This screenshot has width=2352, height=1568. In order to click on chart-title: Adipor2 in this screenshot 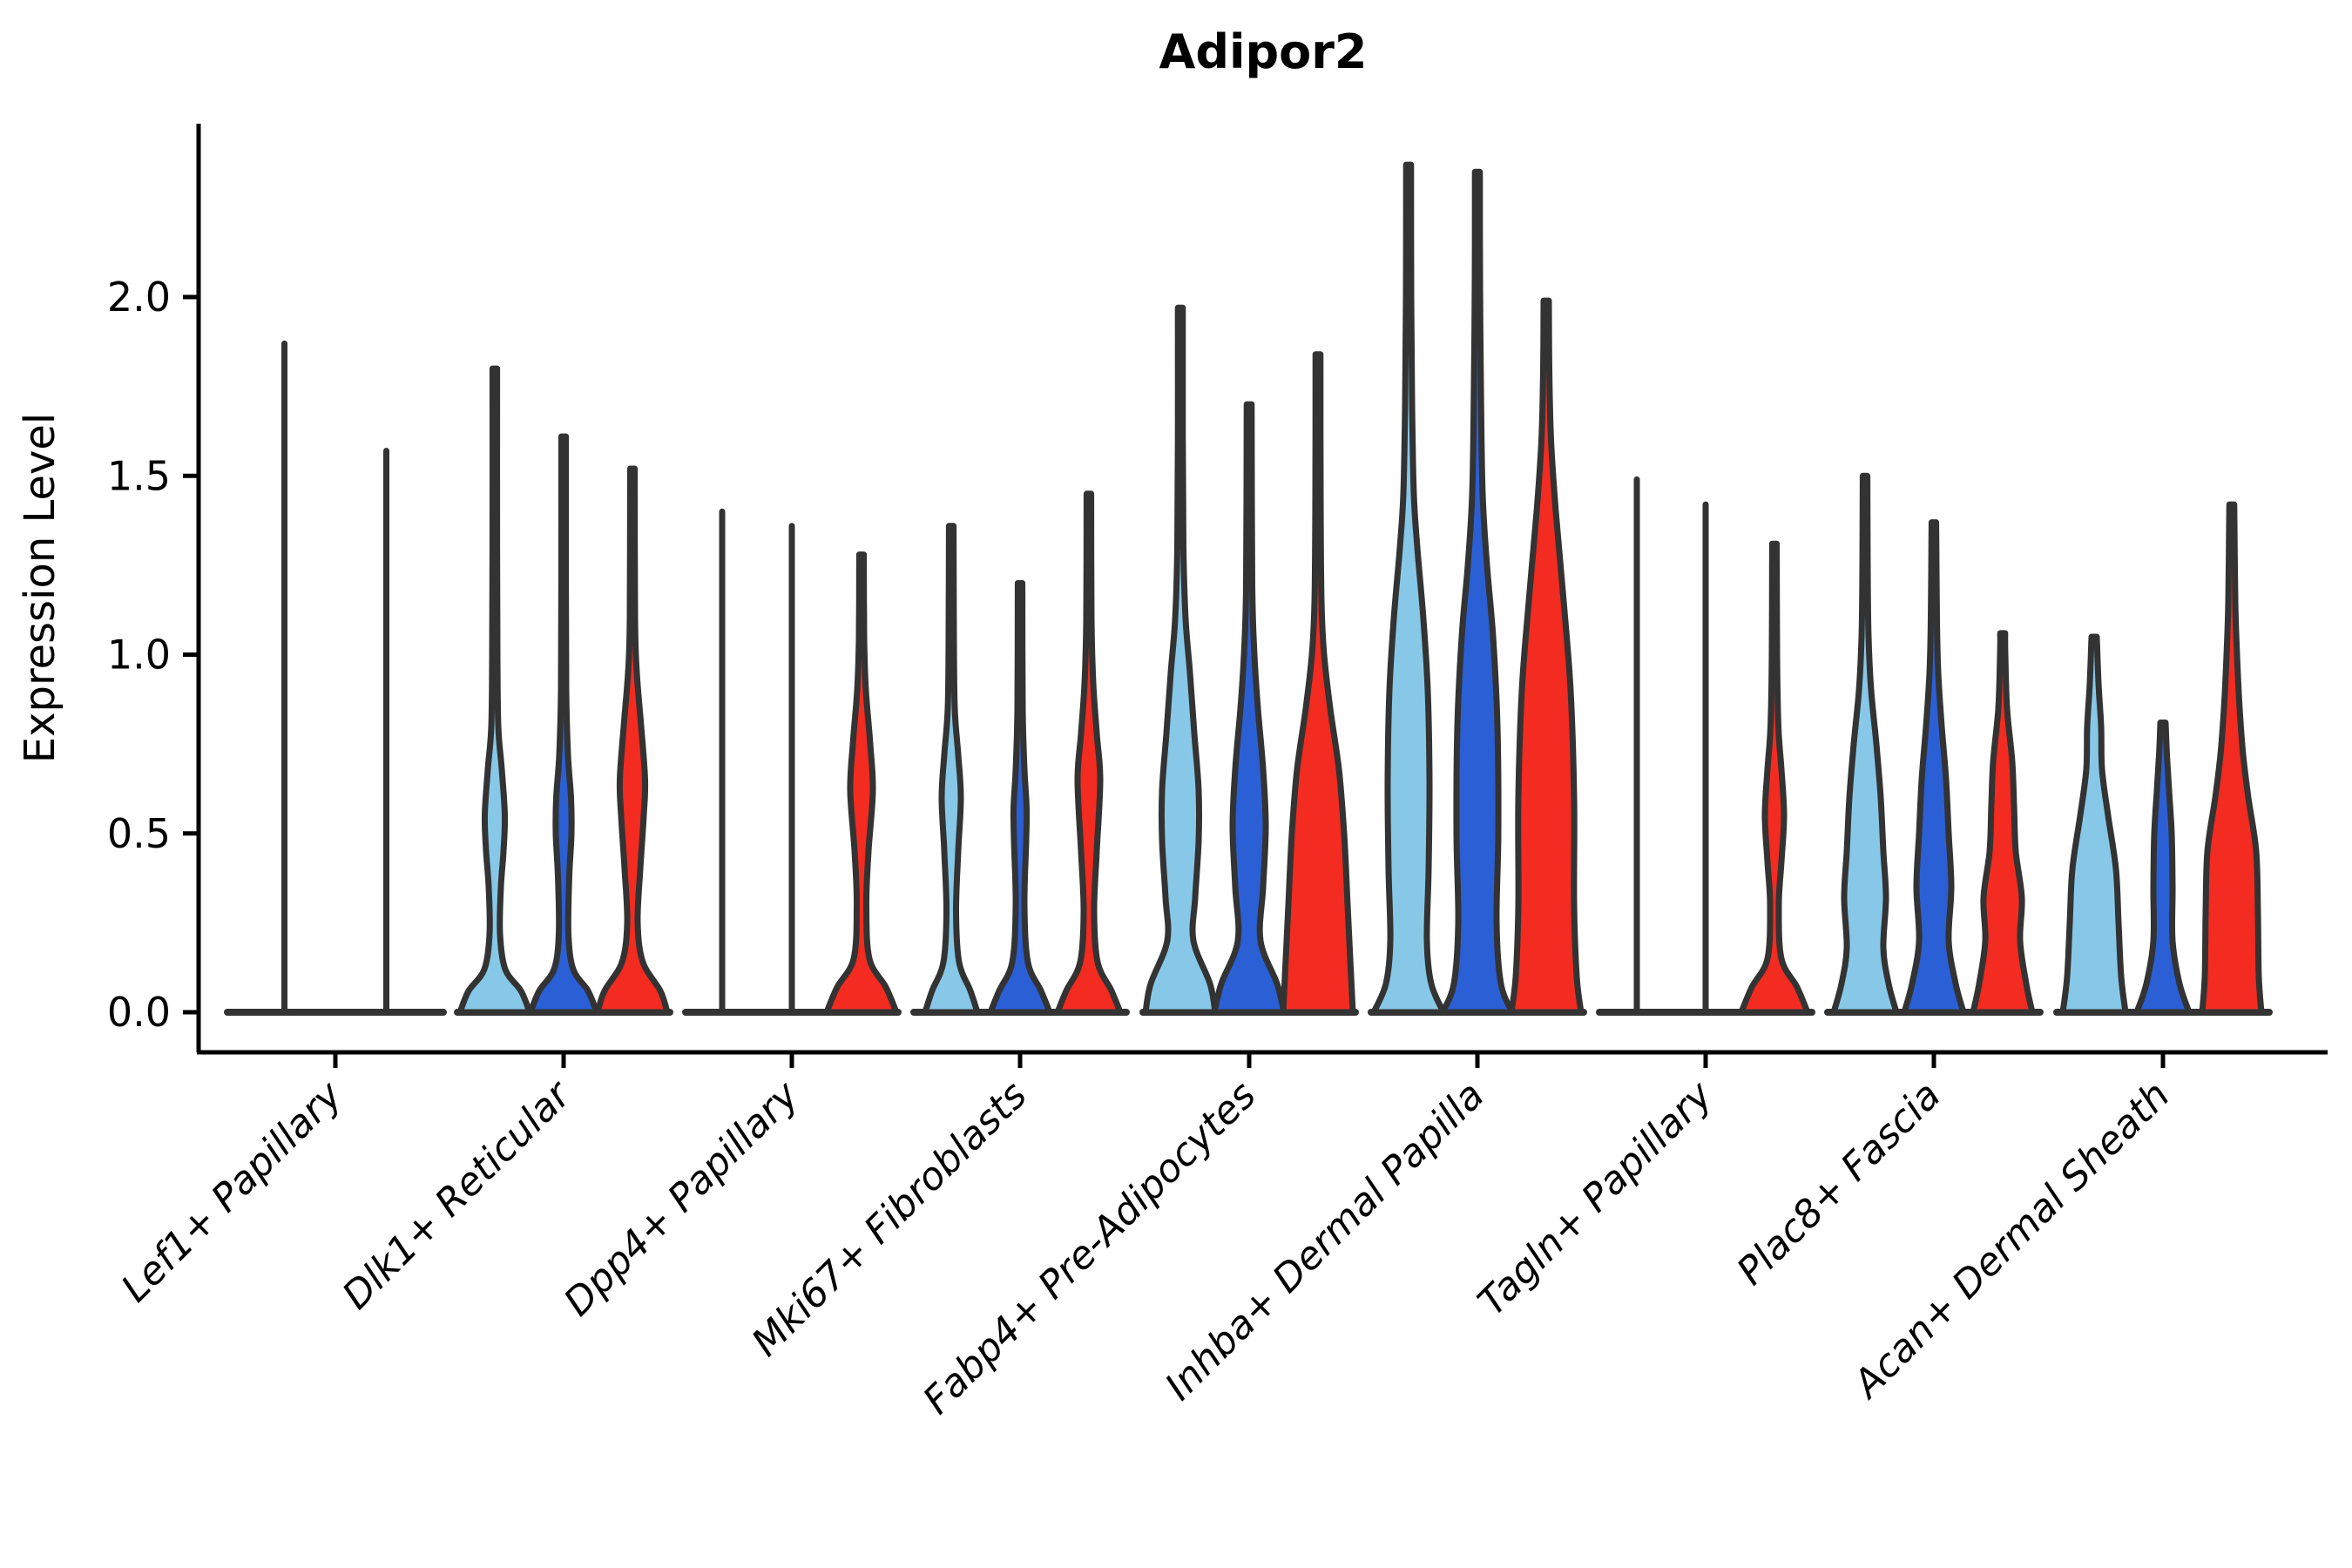, I will do `click(1263, 52)`.